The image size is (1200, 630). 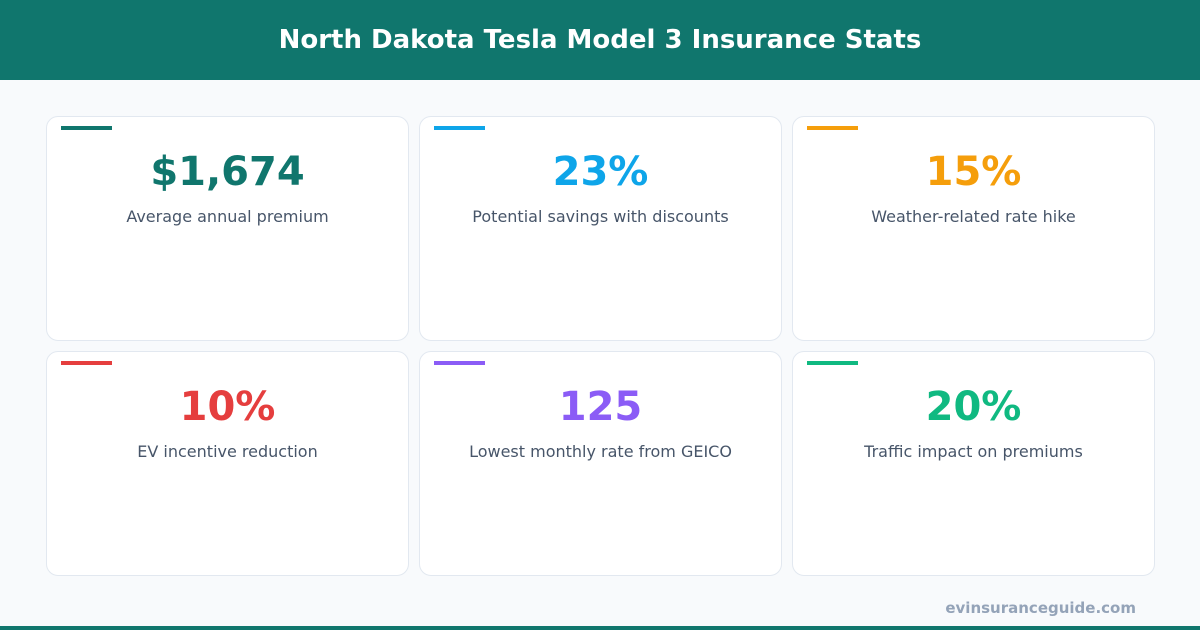 I want to click on stat-card: 20% Traffic impact on premiums, so click(x=973, y=463).